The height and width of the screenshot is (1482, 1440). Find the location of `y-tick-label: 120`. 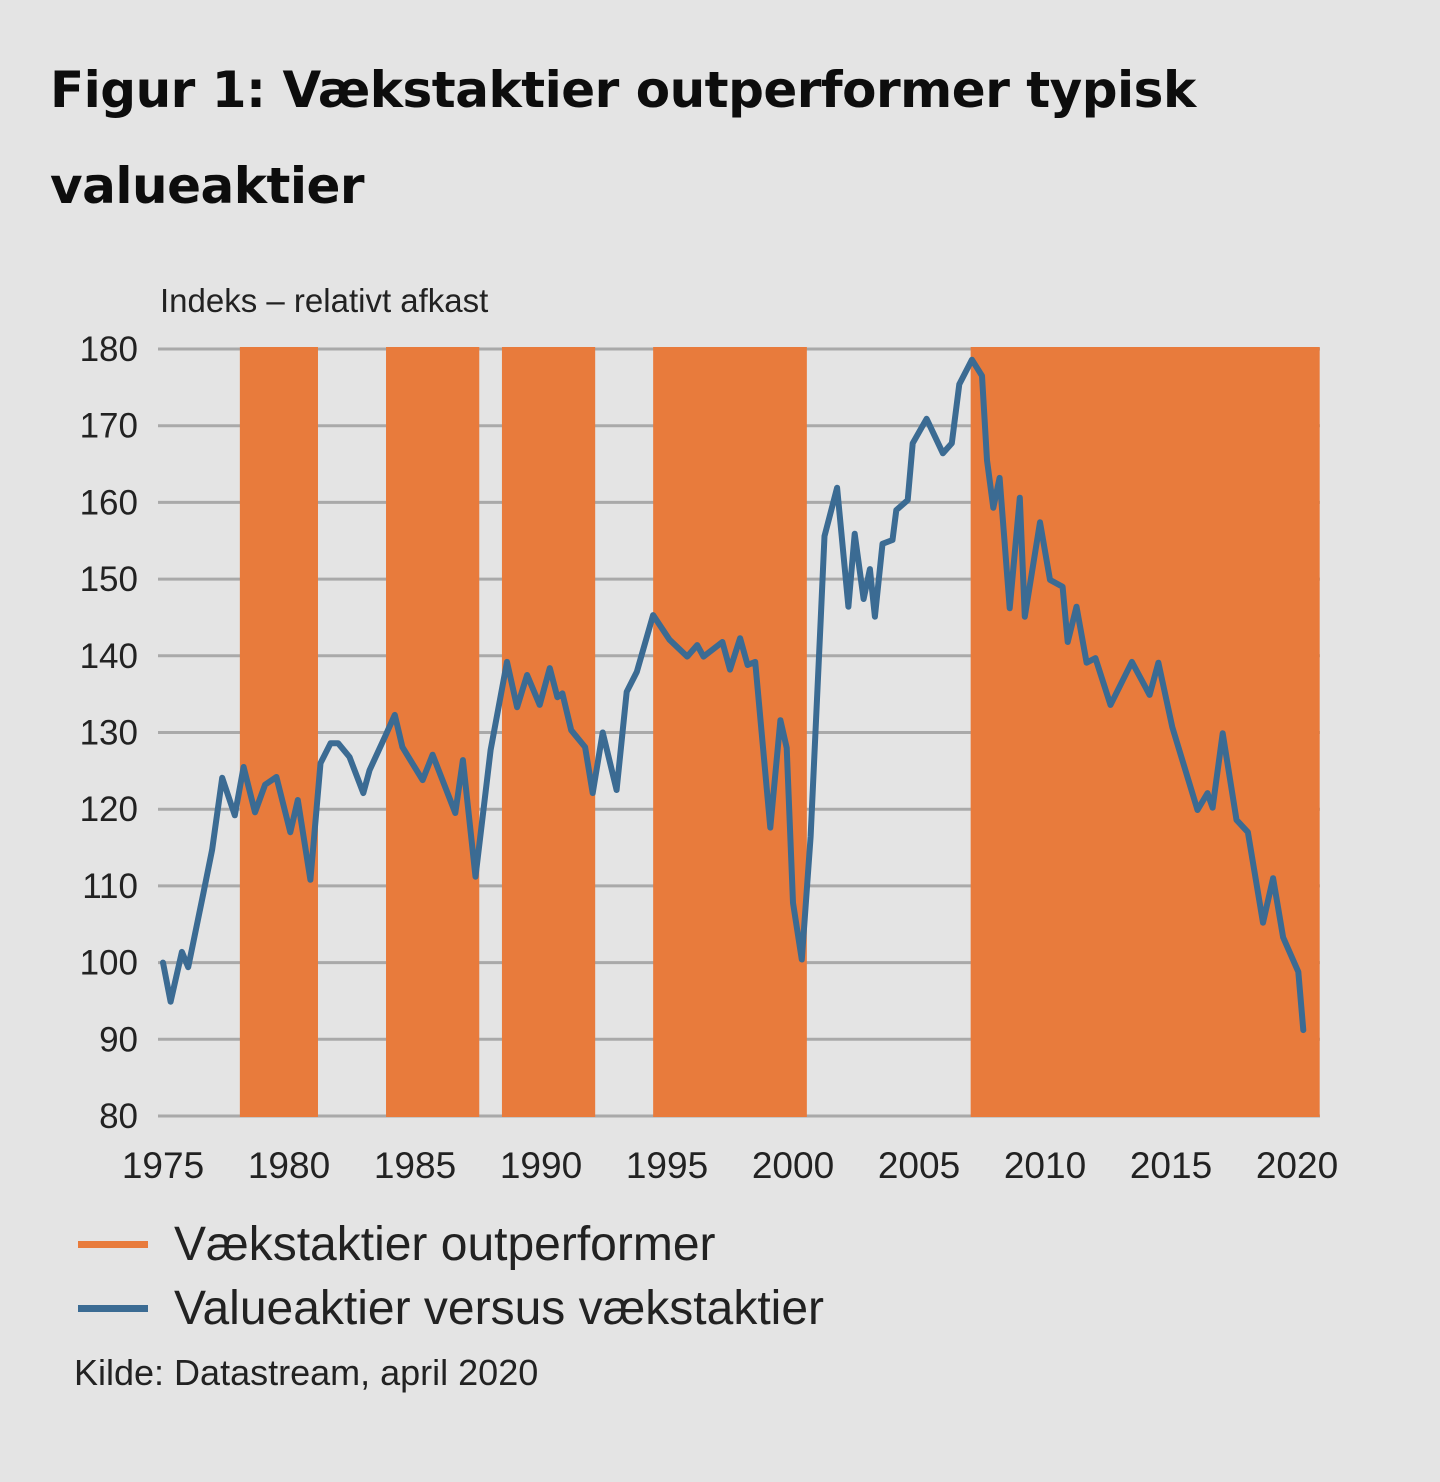

y-tick-label: 120 is located at coordinates (109, 809).